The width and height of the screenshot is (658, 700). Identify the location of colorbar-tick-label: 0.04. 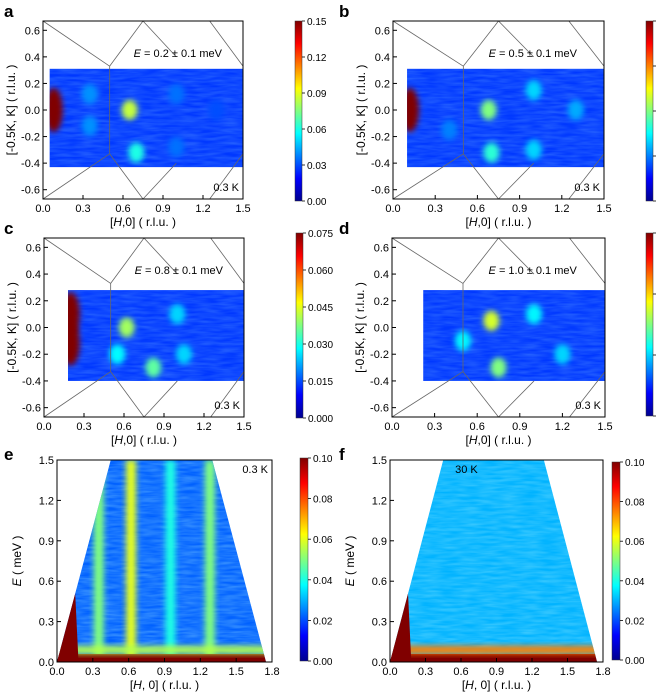
(323, 581).